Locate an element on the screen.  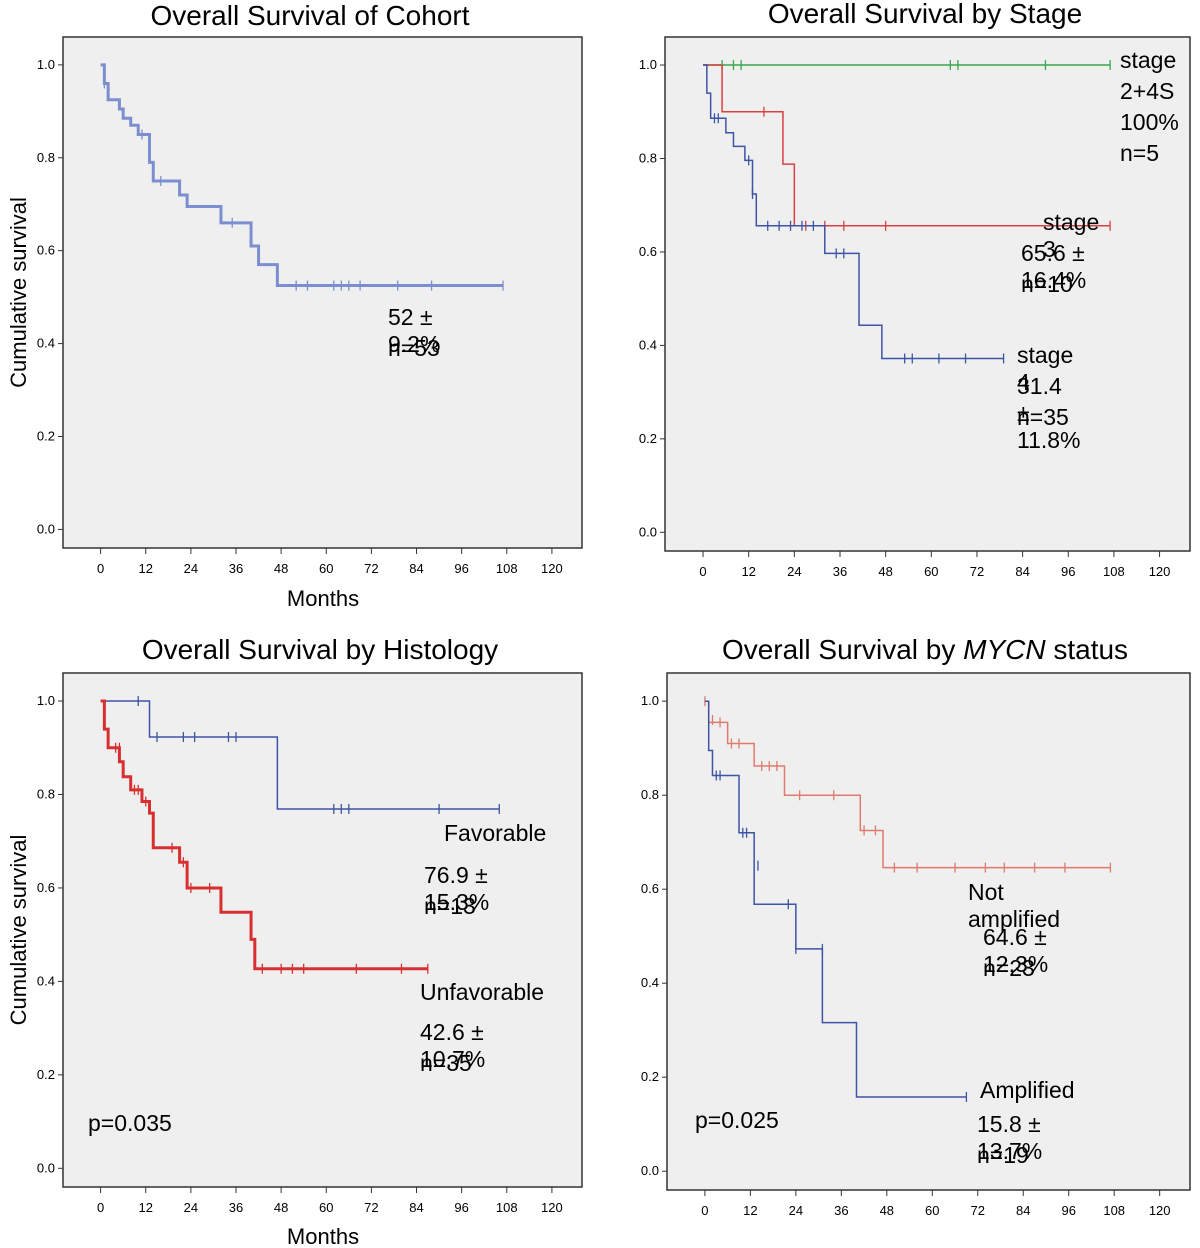
annotation-amplified-estimate: 15.8 ± 13.7% is located at coordinates (1010, 1137).